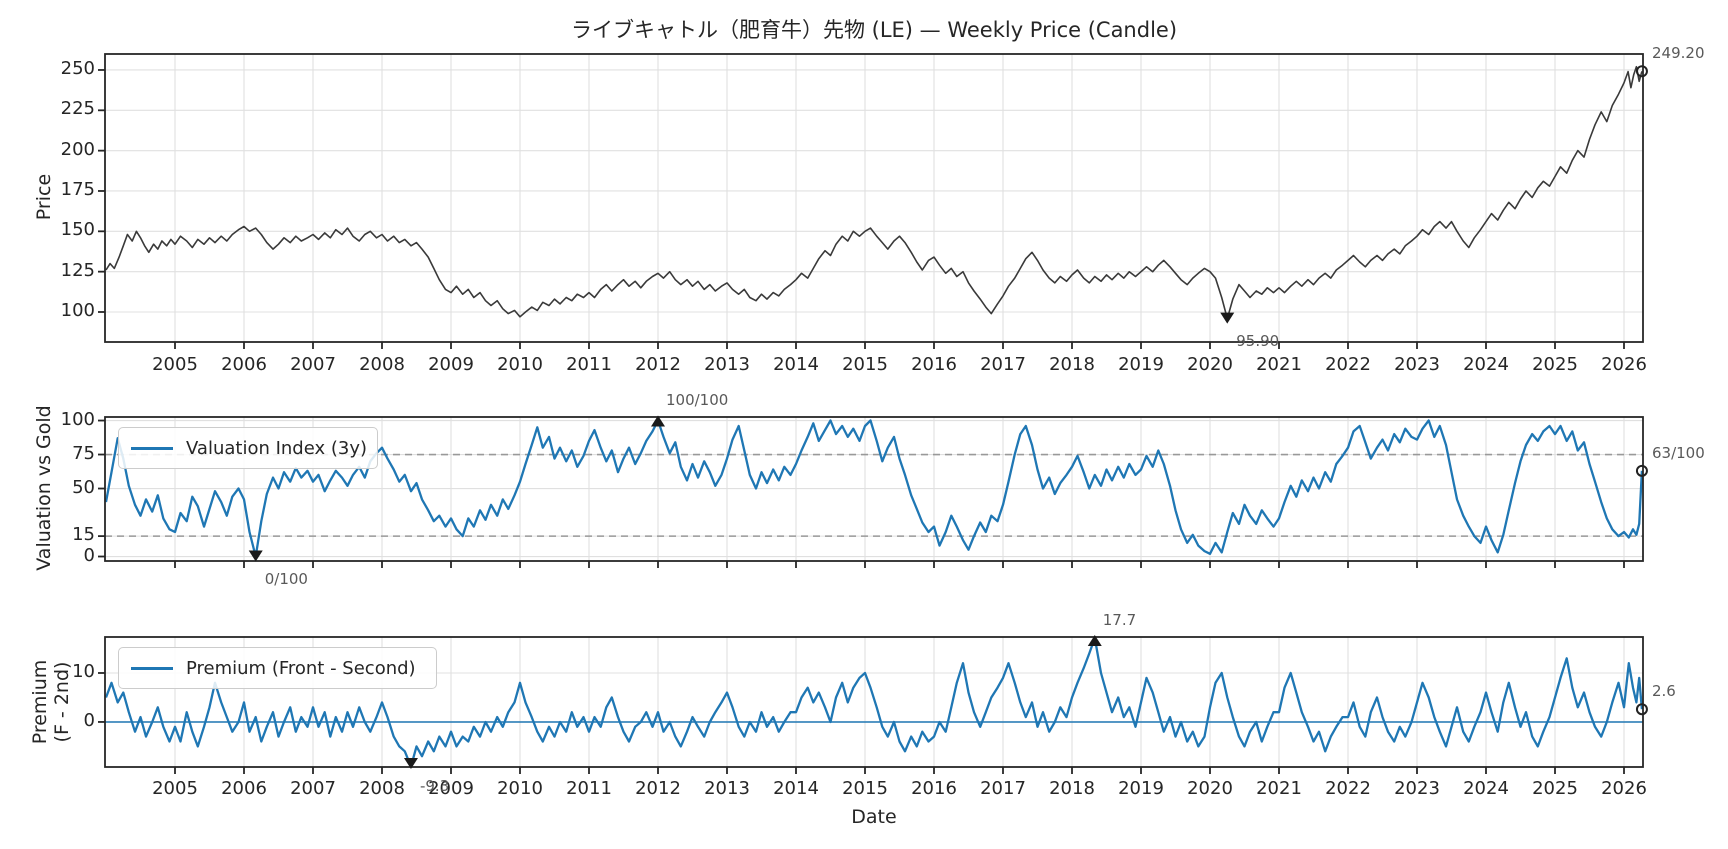 The image size is (1728, 849). I want to click on y-tick-label: 200, so click(77, 149).